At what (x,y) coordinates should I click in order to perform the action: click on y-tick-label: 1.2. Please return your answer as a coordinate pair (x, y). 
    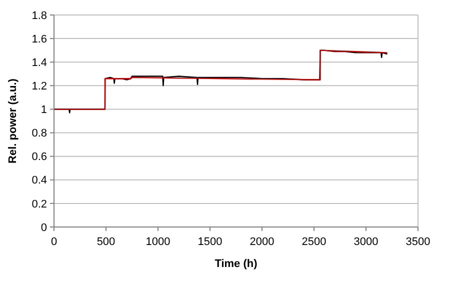
    Looking at the image, I should click on (39, 86).